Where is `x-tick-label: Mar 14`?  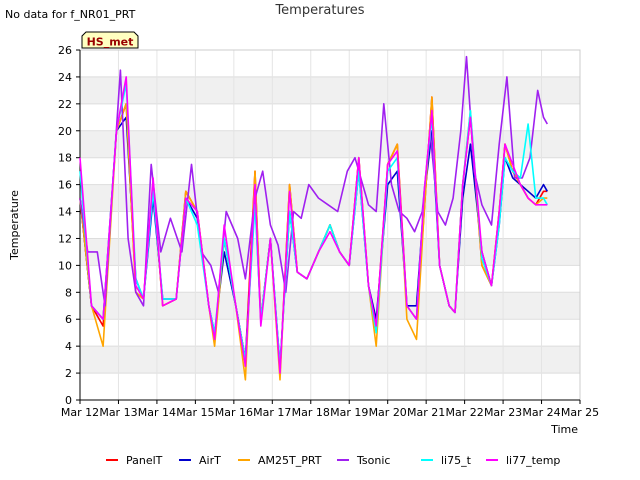 x-tick-label: Mar 14 is located at coordinates (157, 412).